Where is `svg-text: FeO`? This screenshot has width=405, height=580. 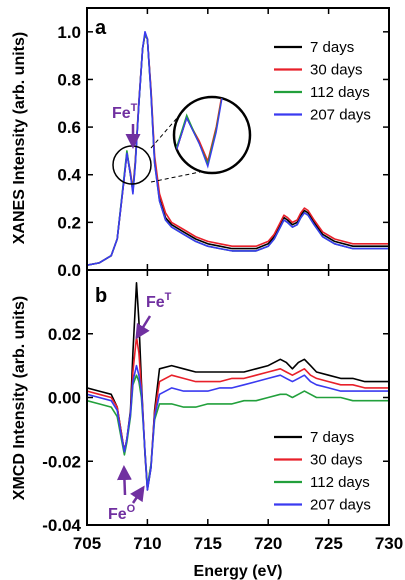 svg-text: FeO is located at coordinates (122, 513).